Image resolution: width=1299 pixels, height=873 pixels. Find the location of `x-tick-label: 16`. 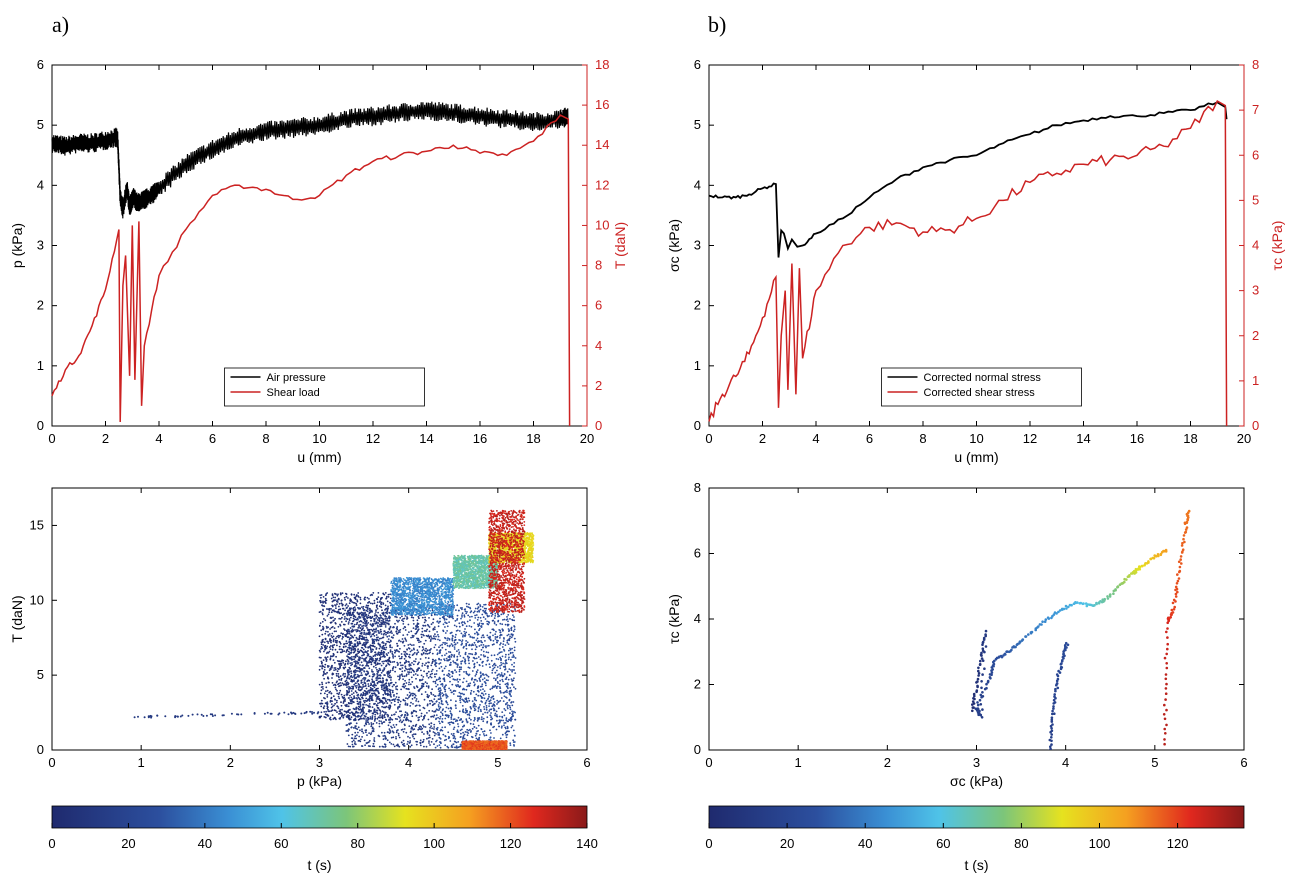

x-tick-label: 16 is located at coordinates (480, 438).